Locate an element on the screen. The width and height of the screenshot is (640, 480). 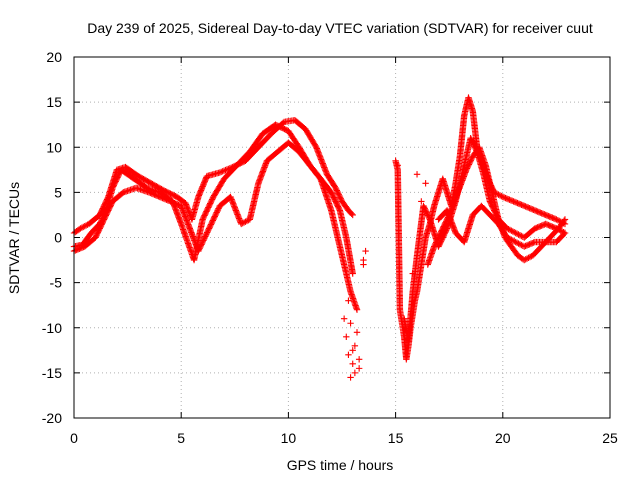
y-tick-label: -5 is located at coordinates (56, 283).